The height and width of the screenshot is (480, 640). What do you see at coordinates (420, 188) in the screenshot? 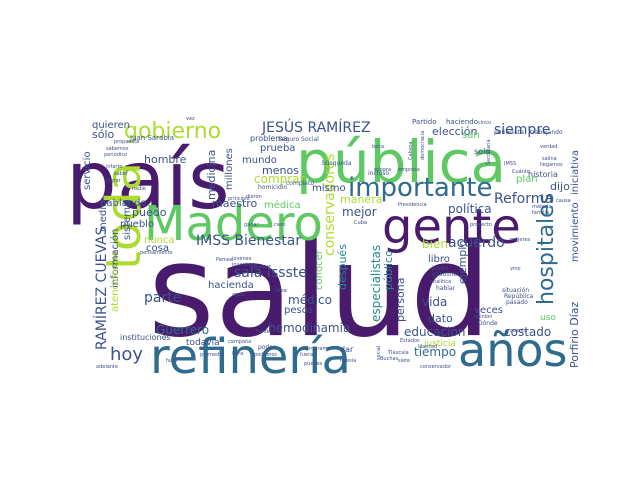
I see `word-importante: importante` at bounding box center [420, 188].